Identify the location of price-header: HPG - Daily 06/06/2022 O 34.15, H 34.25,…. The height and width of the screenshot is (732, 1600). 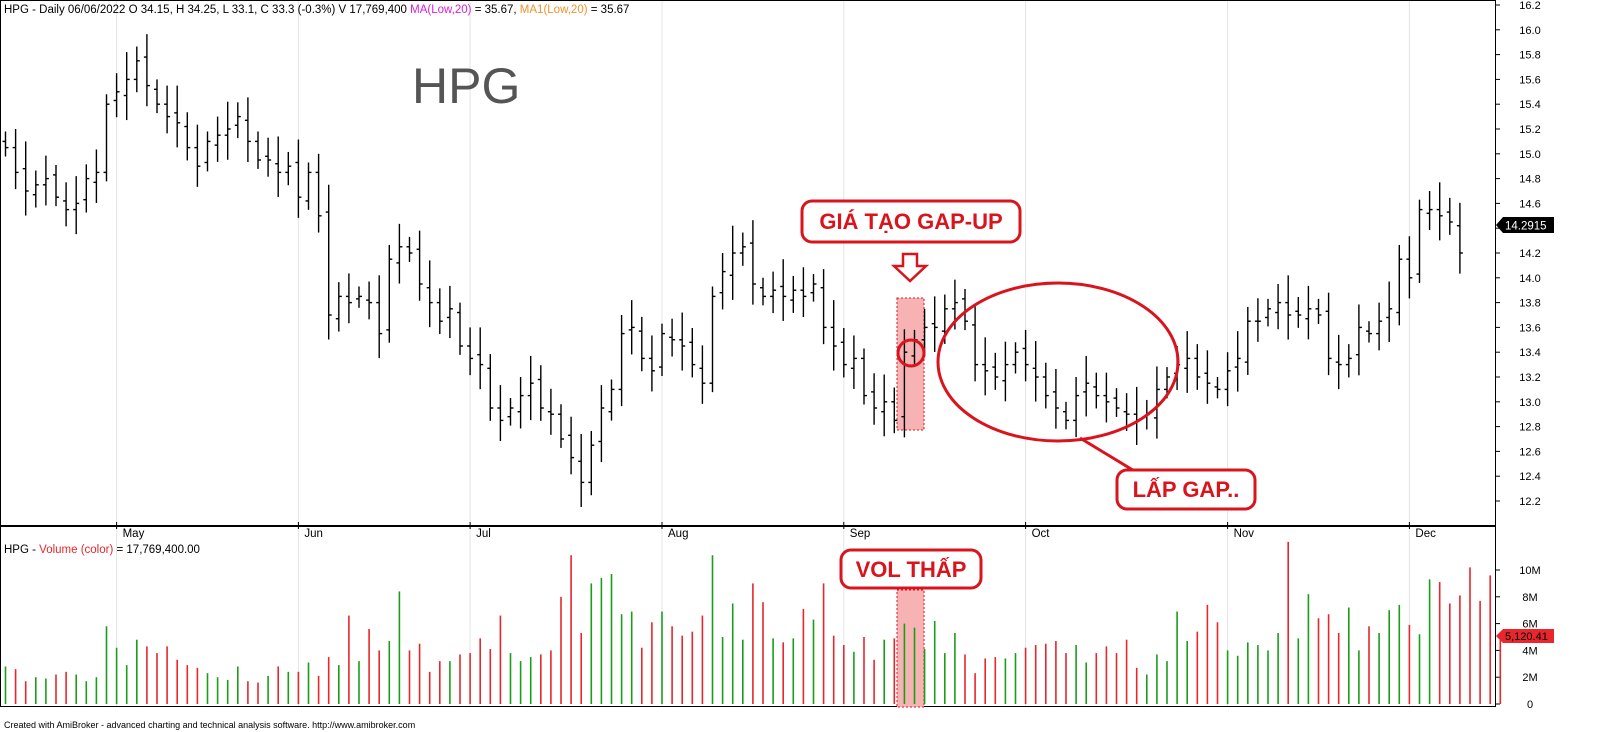
(316, 10).